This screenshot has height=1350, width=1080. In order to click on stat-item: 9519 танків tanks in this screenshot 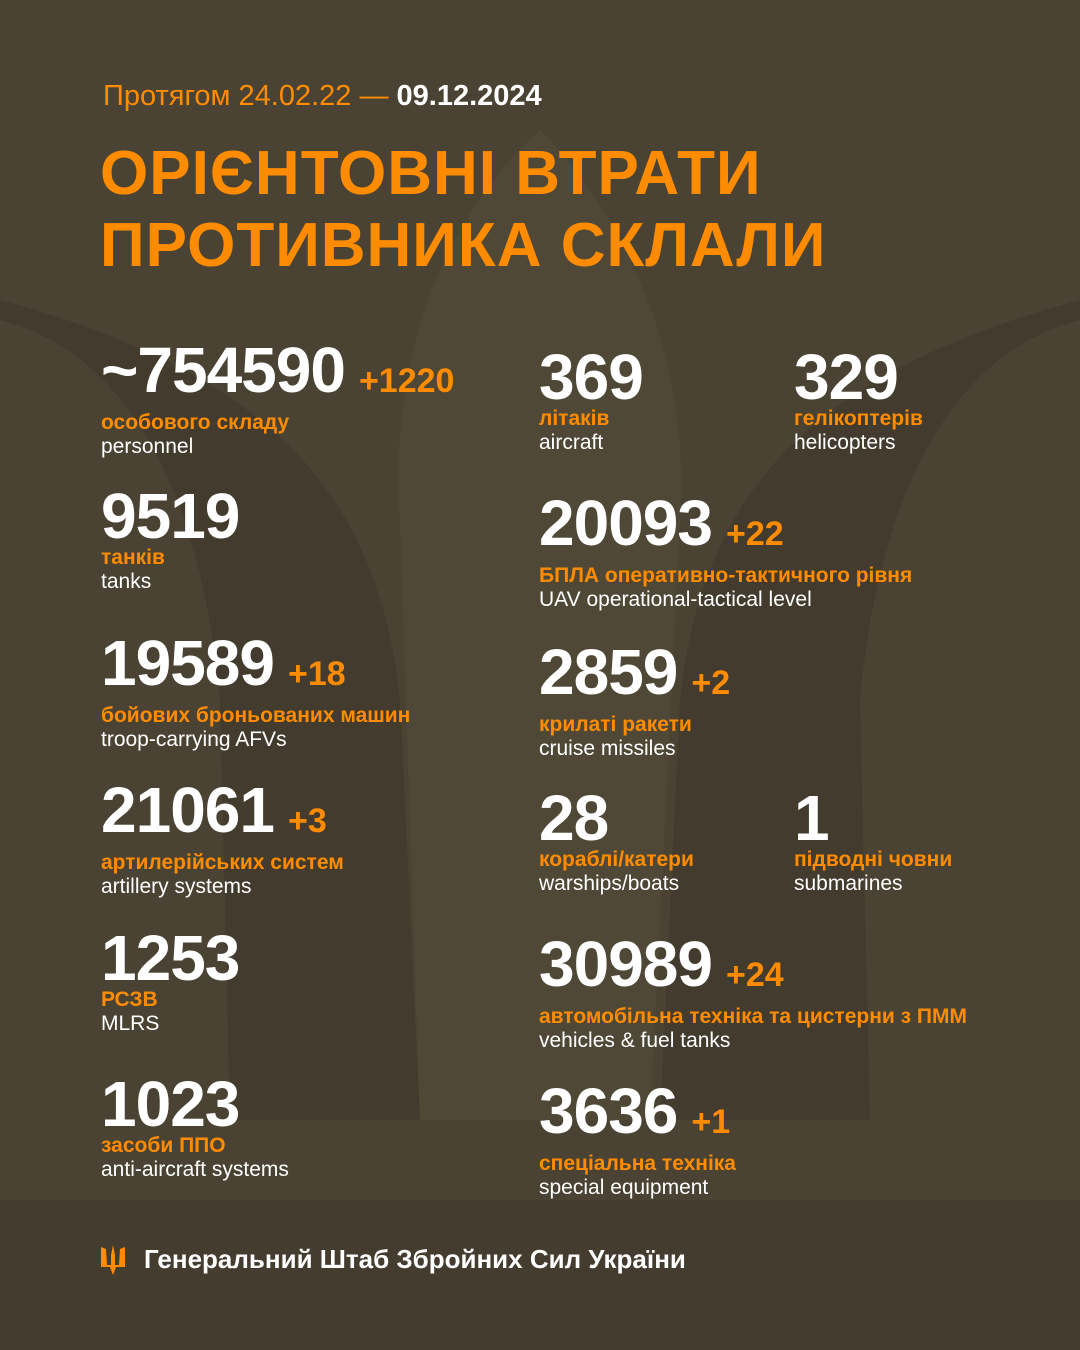, I will do `click(170, 537)`.